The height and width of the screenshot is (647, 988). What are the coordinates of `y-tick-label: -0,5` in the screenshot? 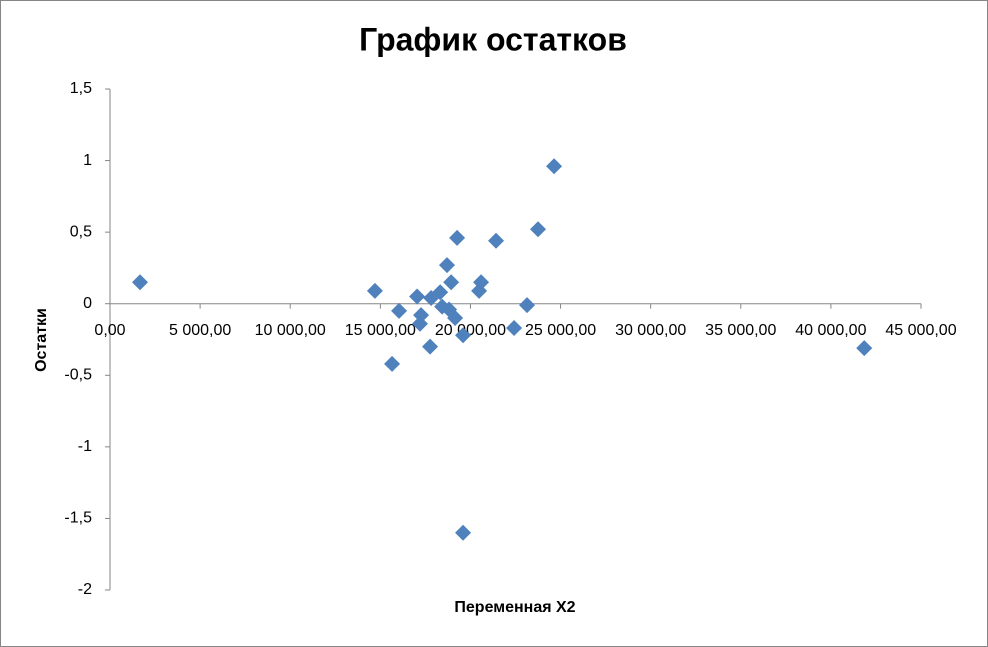 It's located at (78, 375).